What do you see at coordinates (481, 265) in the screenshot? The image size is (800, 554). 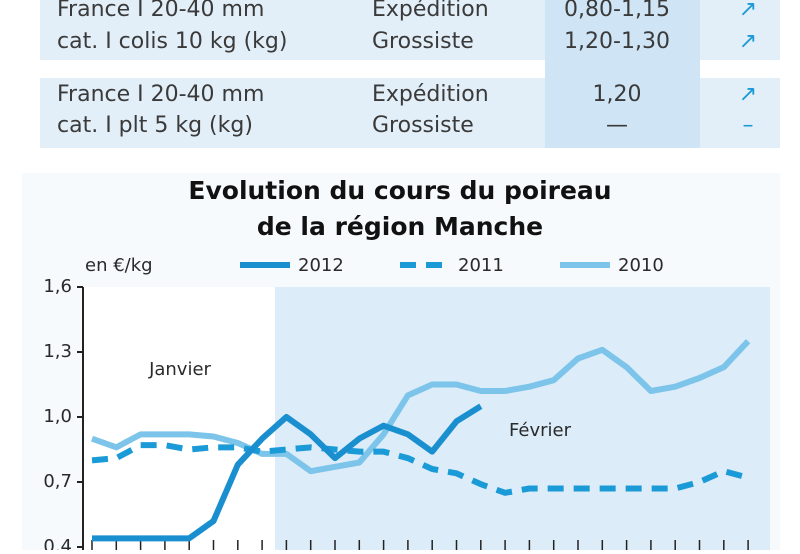 I see `legend-label: 2011` at bounding box center [481, 265].